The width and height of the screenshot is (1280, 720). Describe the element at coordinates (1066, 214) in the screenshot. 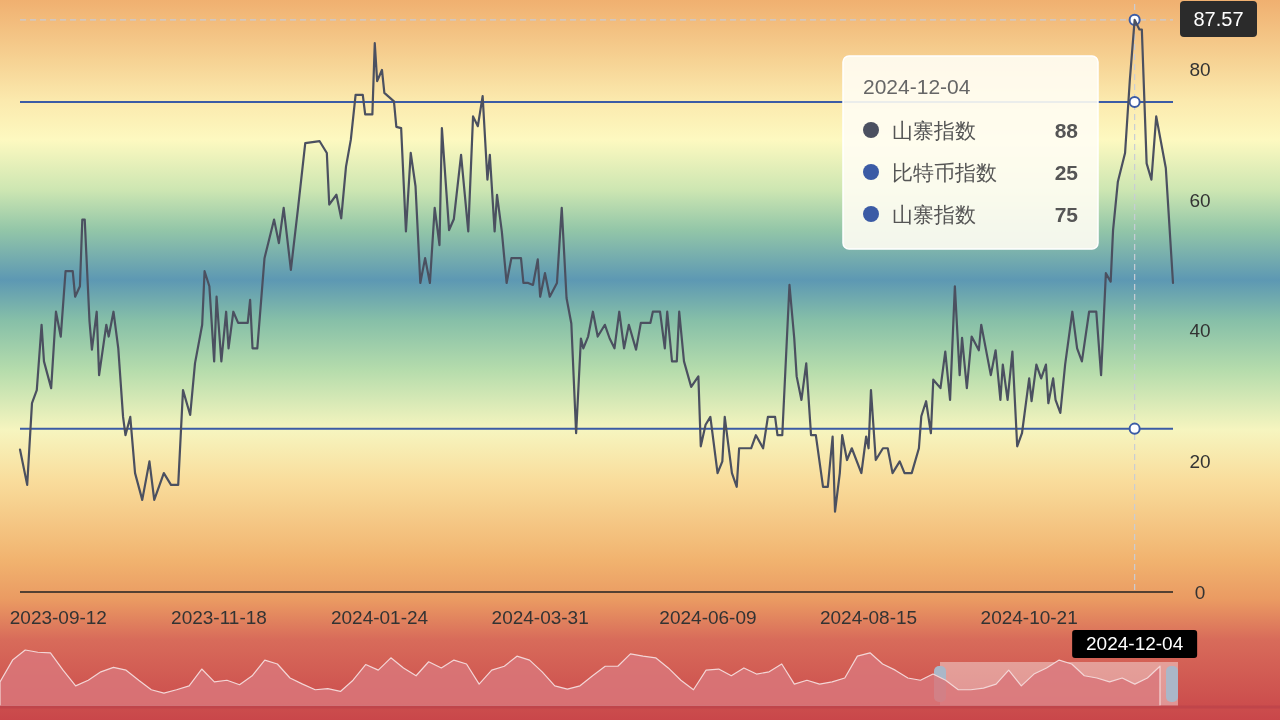

I see `annotation: 75` at that location.